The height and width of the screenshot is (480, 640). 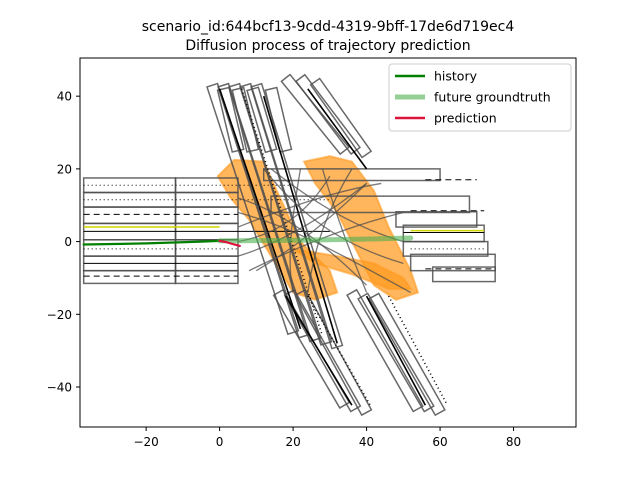 What do you see at coordinates (59, 315) in the screenshot?
I see `y-tick-label: −20` at bounding box center [59, 315].